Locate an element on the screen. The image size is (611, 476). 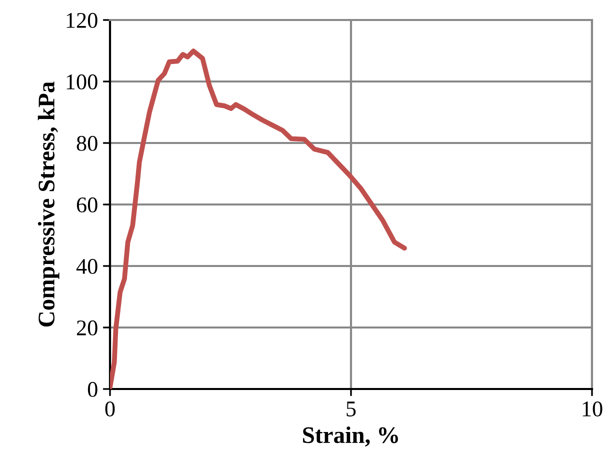
x-tick-label: 10 is located at coordinates (592, 408).